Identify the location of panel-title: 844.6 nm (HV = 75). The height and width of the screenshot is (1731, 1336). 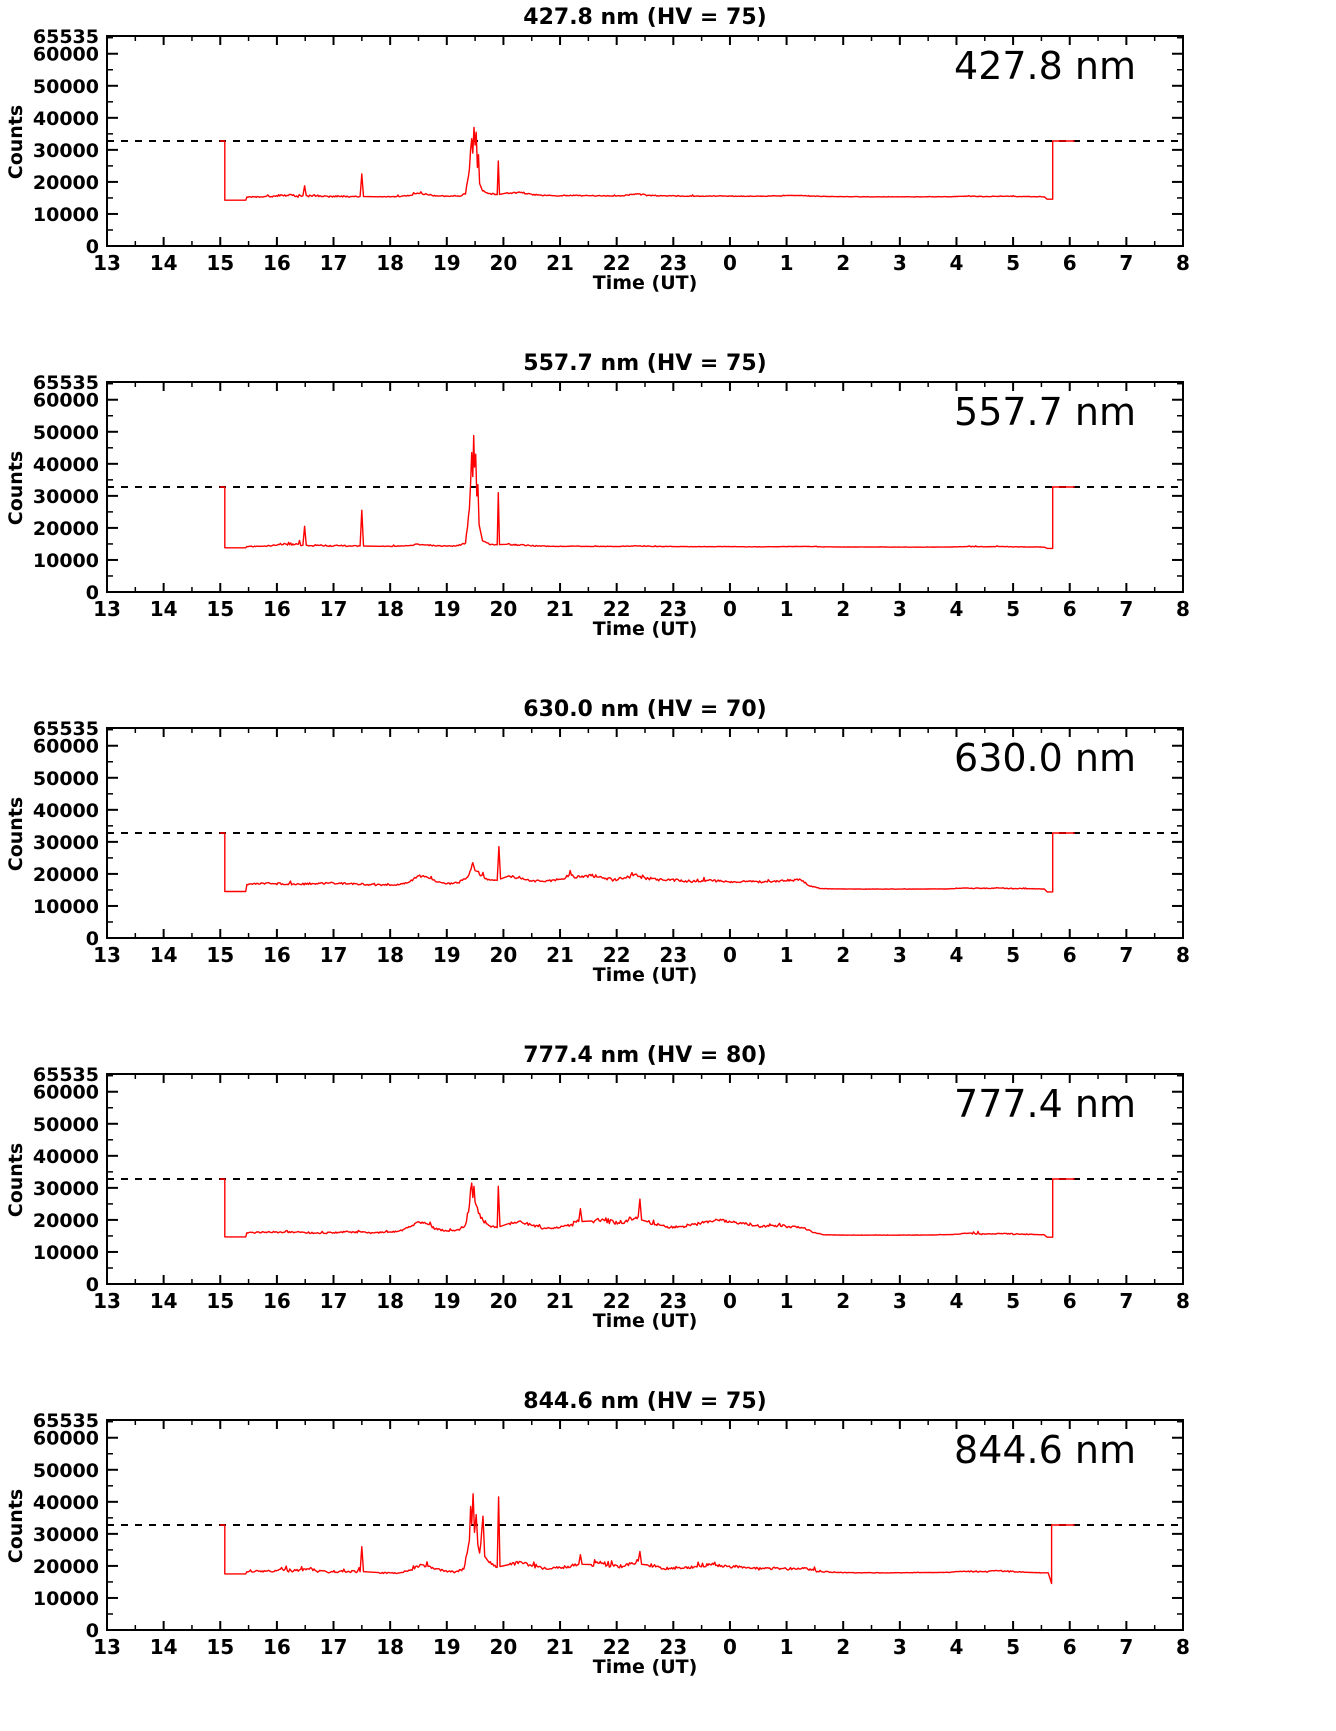
(645, 1401).